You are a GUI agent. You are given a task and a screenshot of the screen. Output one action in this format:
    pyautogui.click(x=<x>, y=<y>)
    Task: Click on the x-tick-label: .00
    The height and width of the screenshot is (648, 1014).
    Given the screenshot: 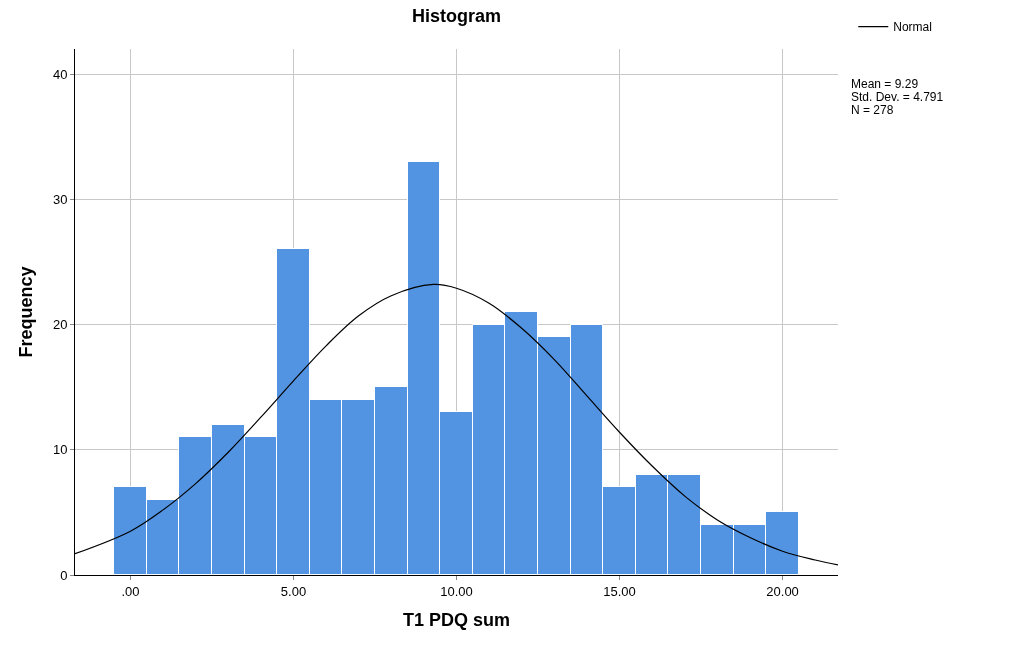 What is the action you would take?
    pyautogui.click(x=130, y=591)
    